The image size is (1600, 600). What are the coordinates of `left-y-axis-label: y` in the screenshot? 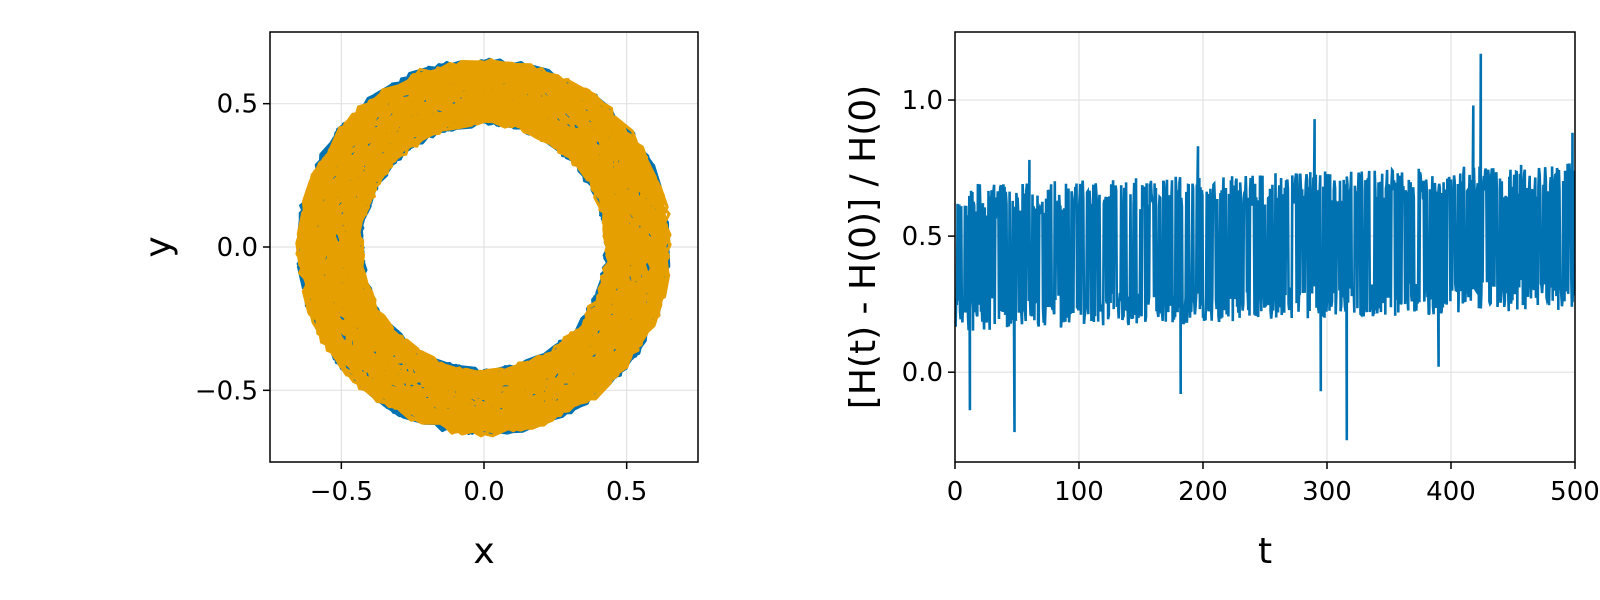 It's located at (158, 246).